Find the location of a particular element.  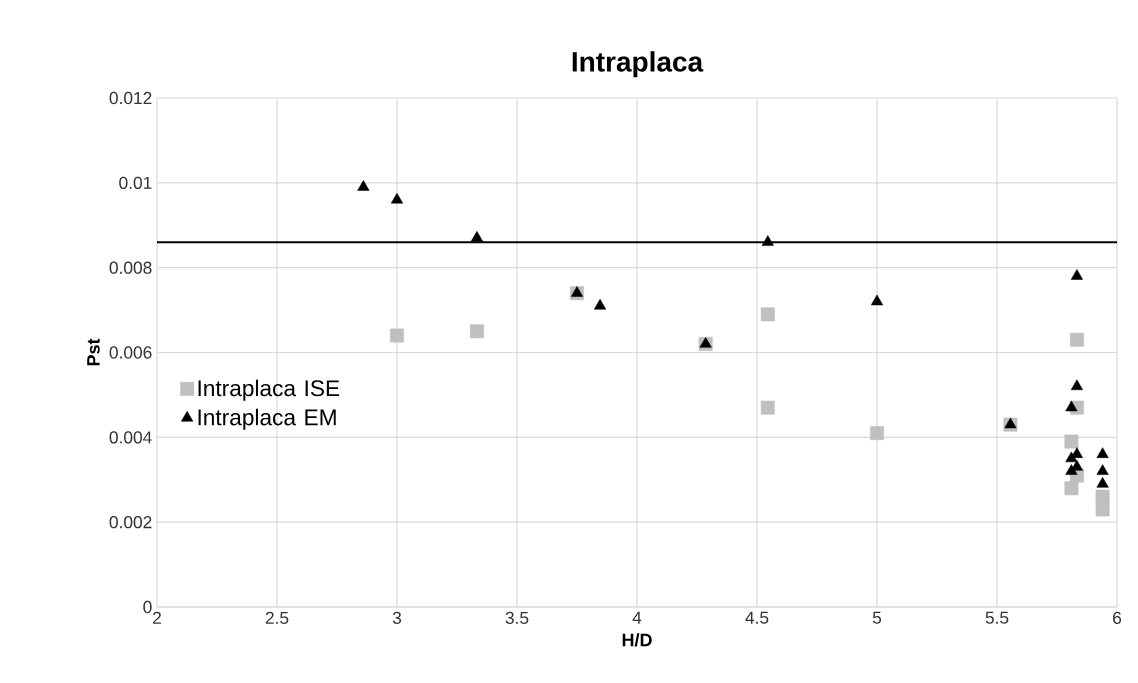

y-tick-label: 0.01 is located at coordinates (135, 182).